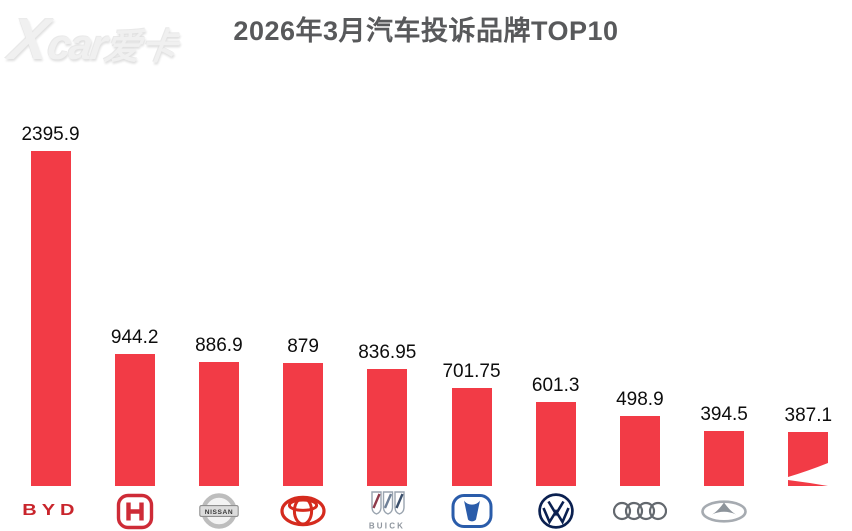 The width and height of the screenshot is (852, 531). I want to click on logo-changan, so click(472, 511).